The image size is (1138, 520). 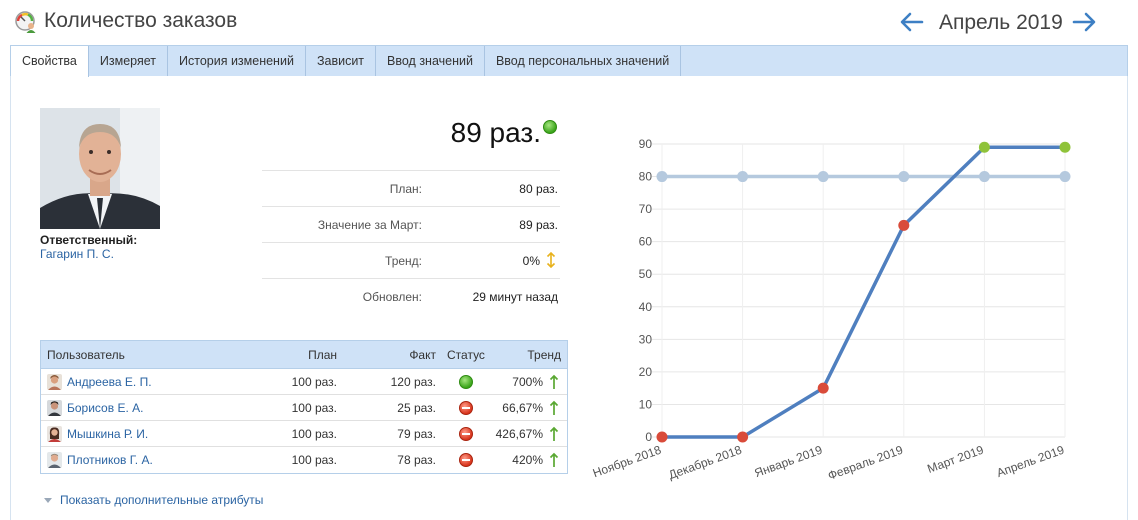 I want to click on x-tick-label: Март 2019, so click(x=955, y=459).